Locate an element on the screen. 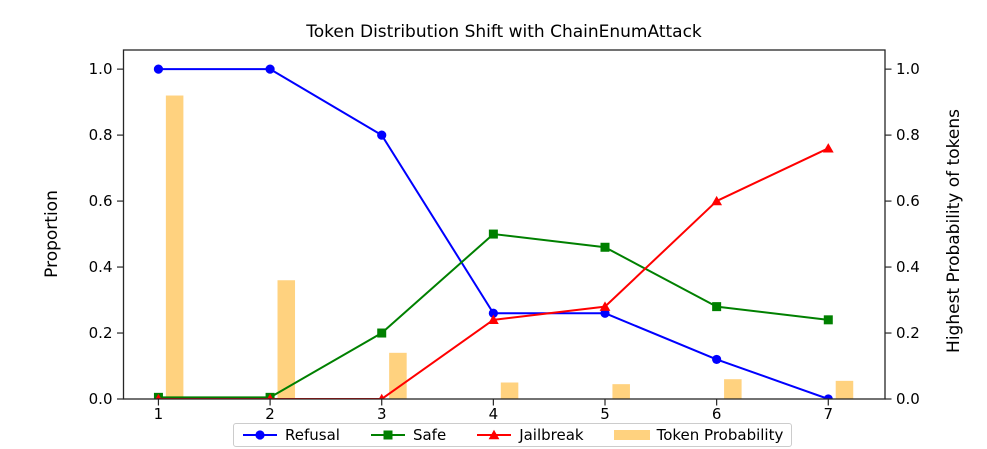  x-tick-label: 1 is located at coordinates (159, 414).